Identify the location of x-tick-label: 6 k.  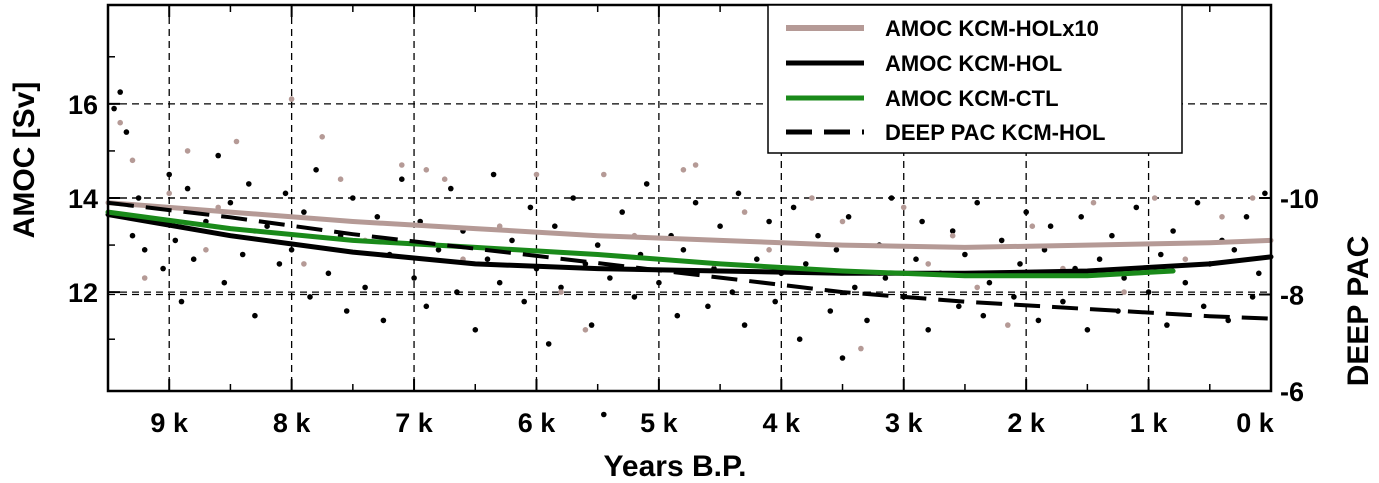
(537, 423).